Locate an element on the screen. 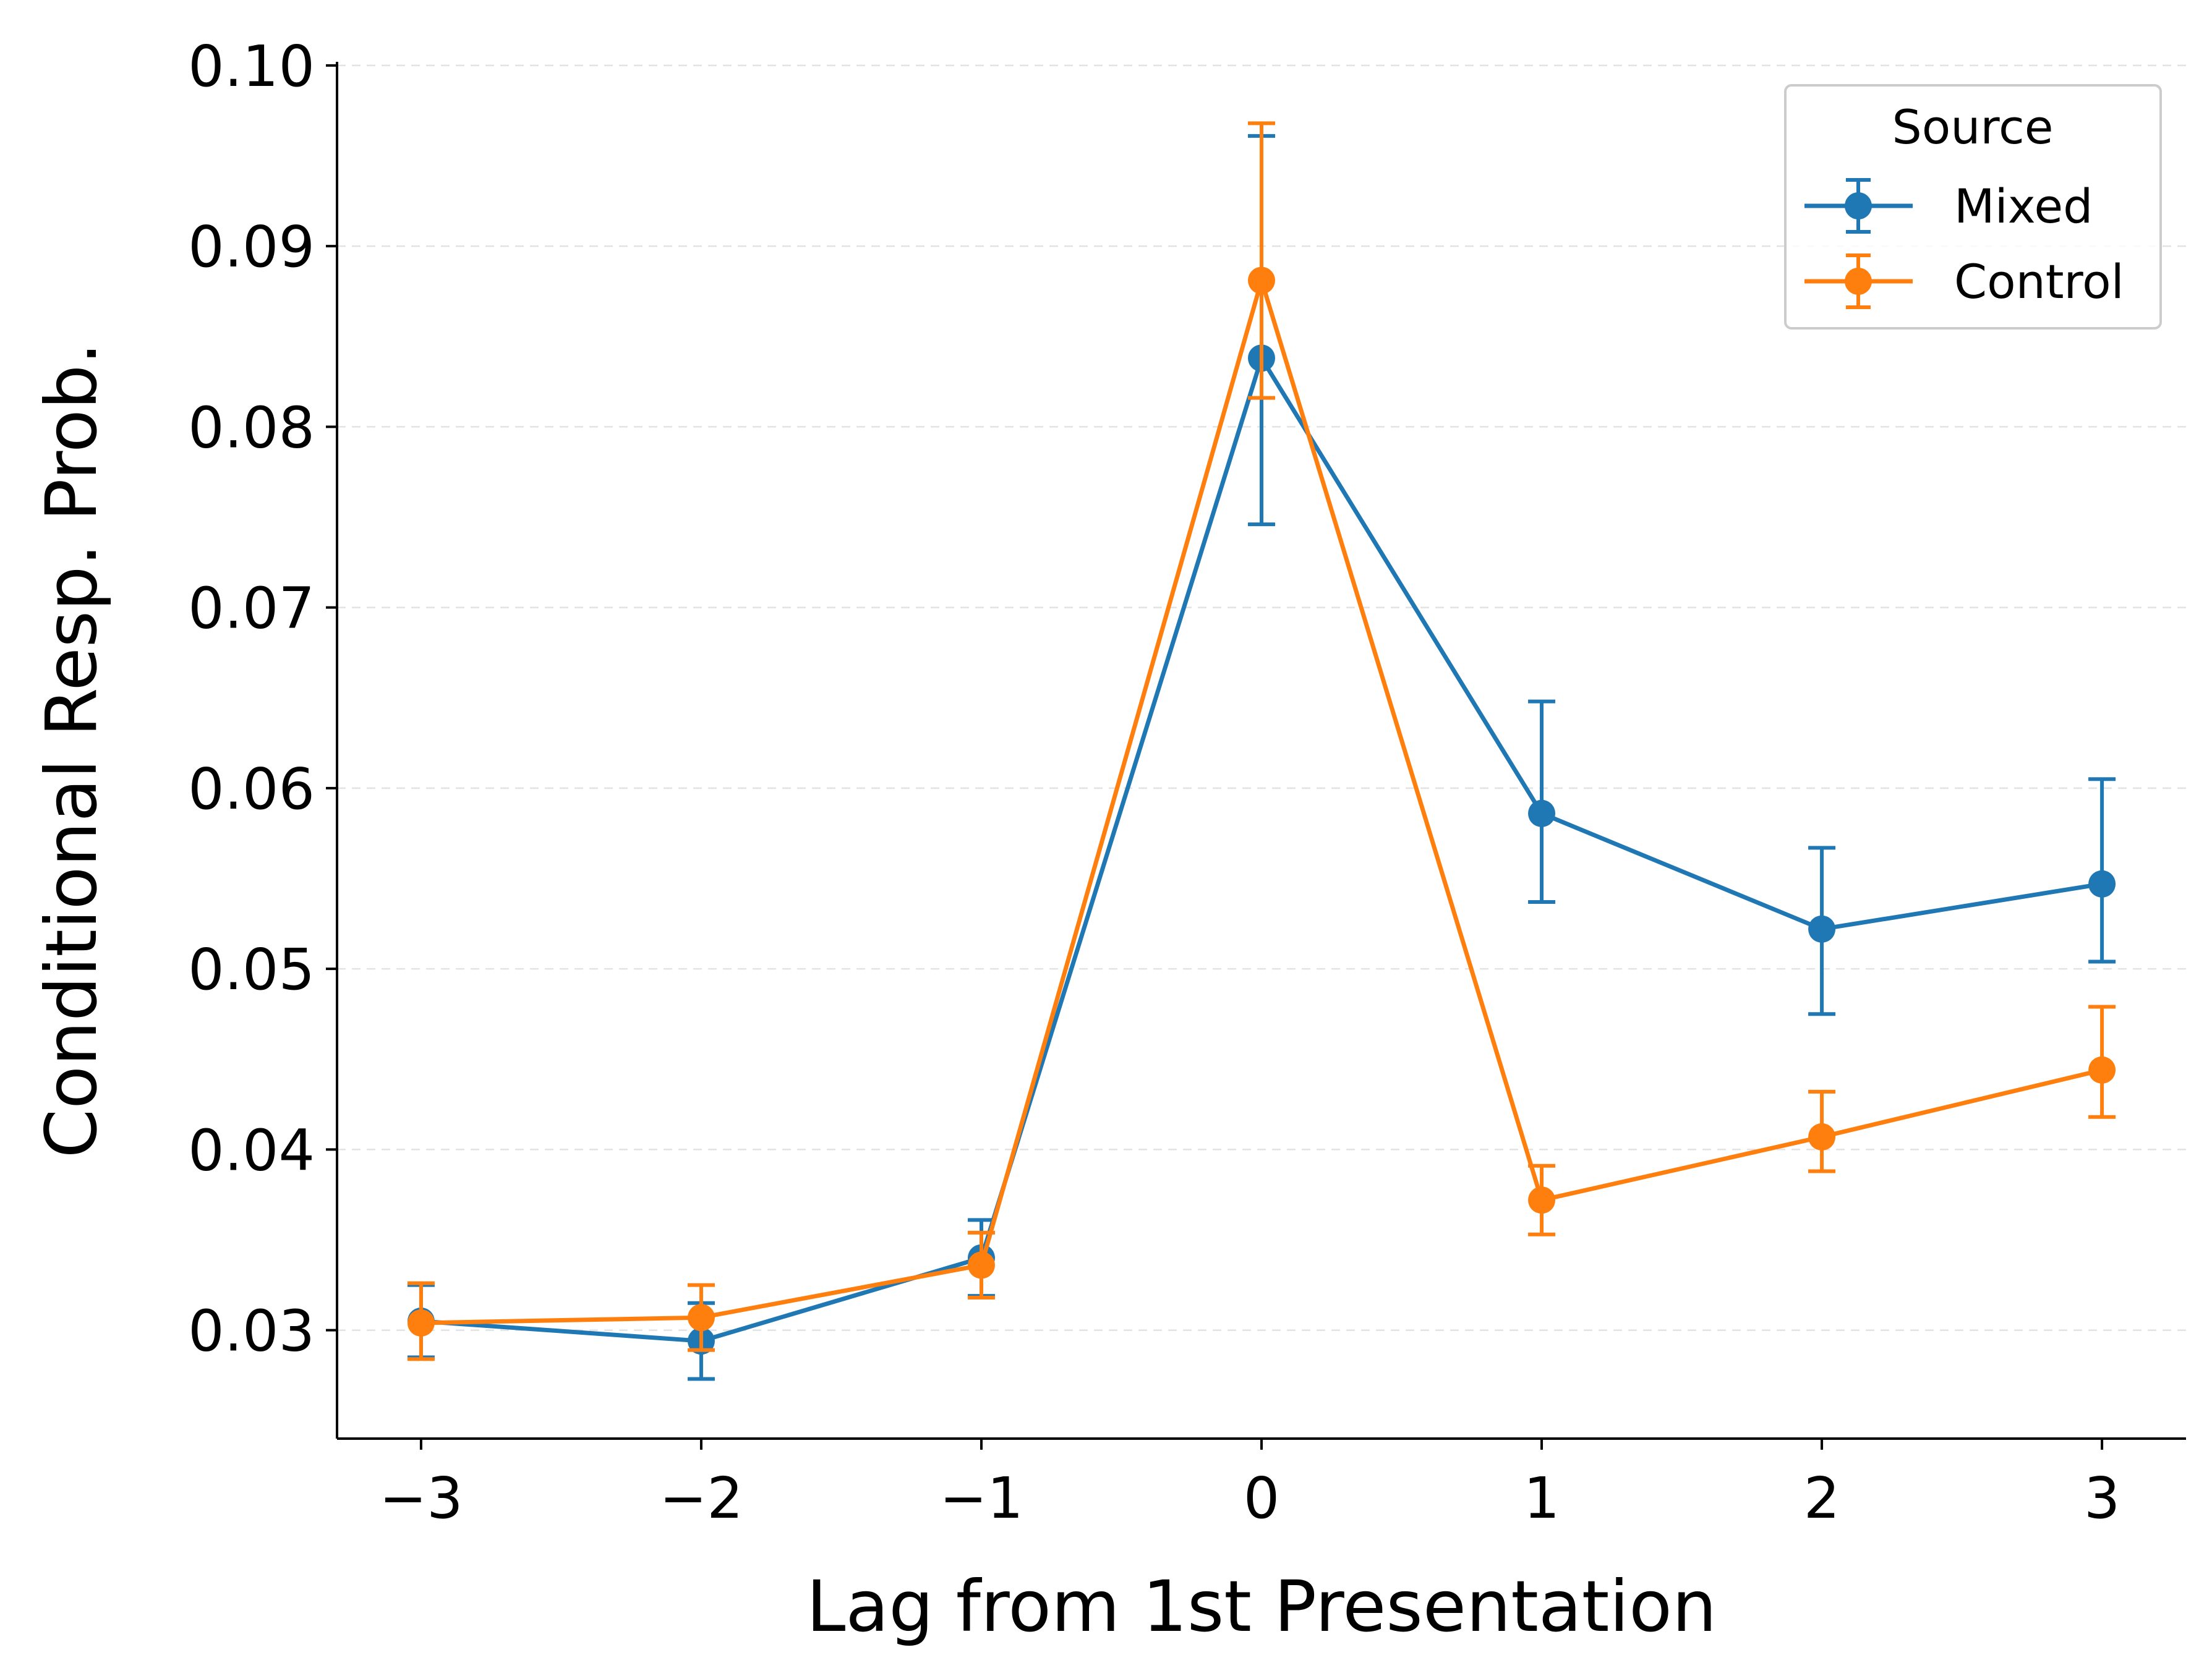 The width and height of the screenshot is (2212, 1676). x-axis-label: Lag from 1st Presentation is located at coordinates (1261, 1606).